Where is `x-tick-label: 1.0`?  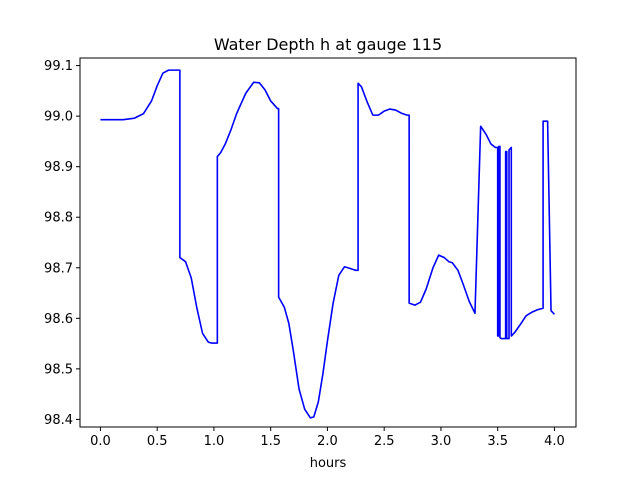
x-tick-label: 1.0 is located at coordinates (214, 441).